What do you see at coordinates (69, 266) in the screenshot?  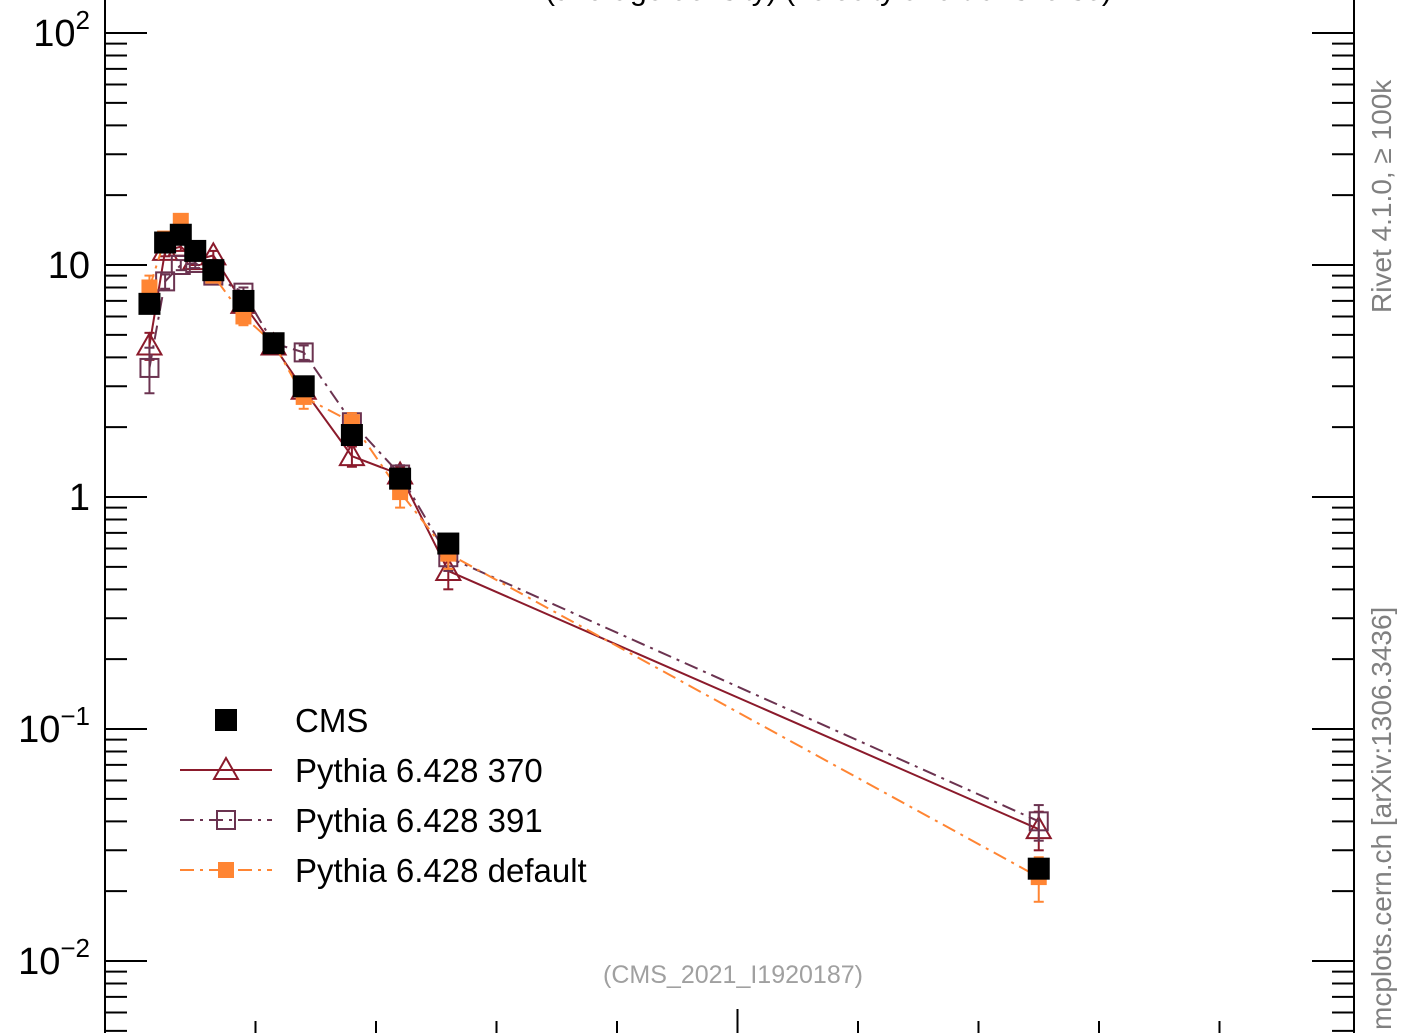 I see `y-tick-label: 10` at bounding box center [69, 266].